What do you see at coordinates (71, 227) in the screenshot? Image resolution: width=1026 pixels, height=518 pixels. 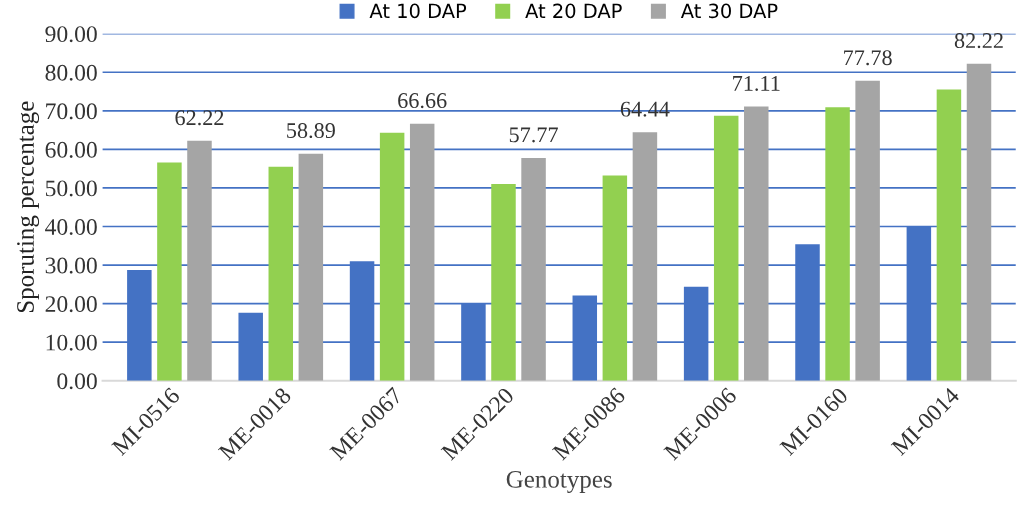 I see `y-tick-label: 40.00` at bounding box center [71, 227].